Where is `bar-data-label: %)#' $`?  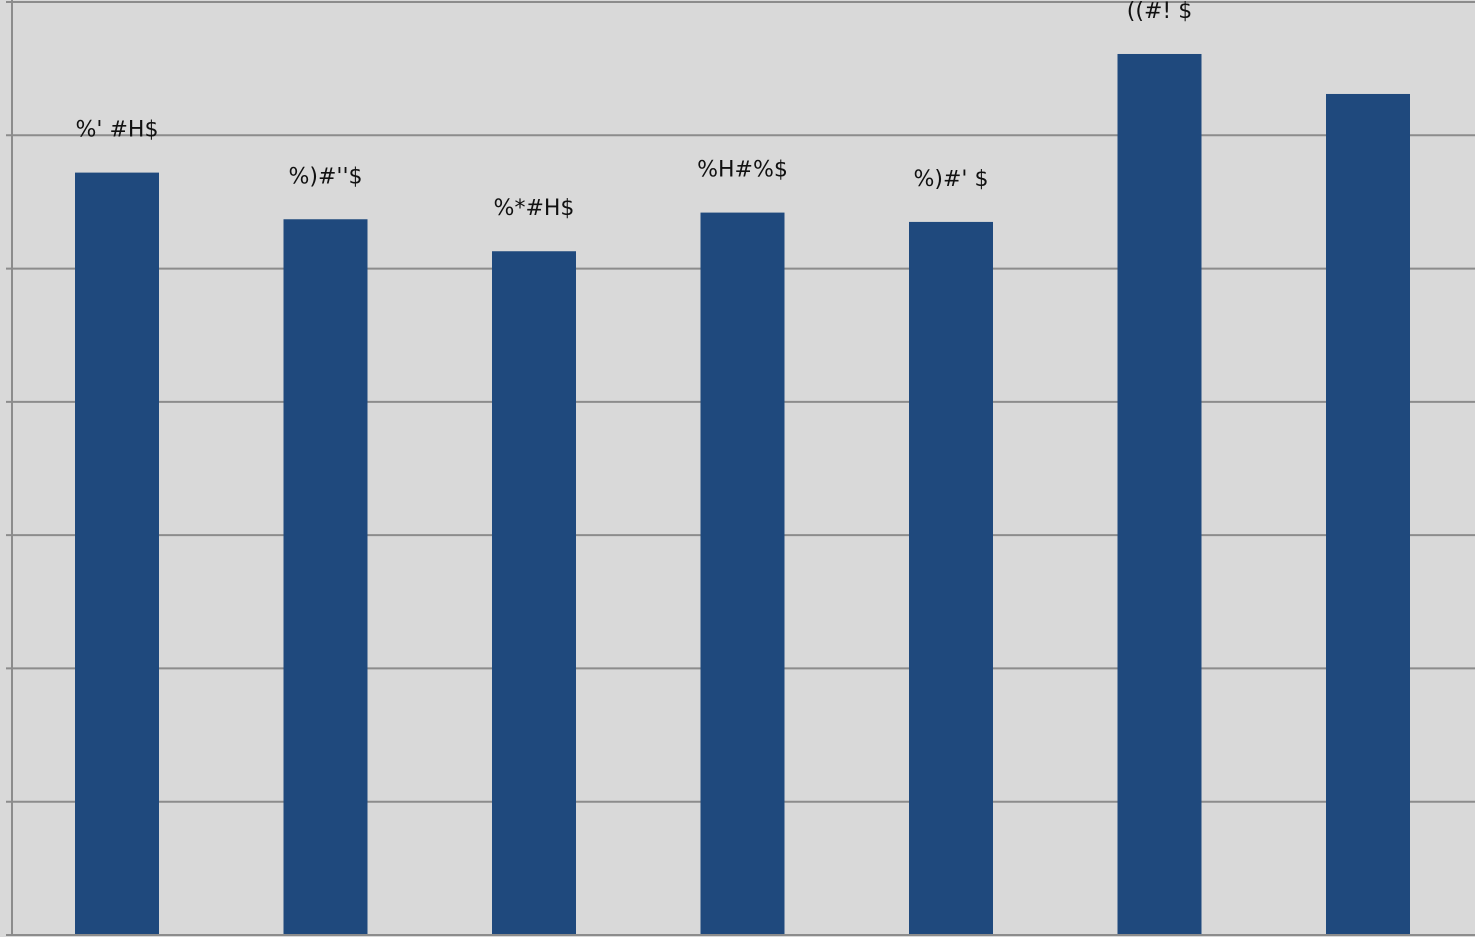 bar-data-label: %)#' $ is located at coordinates (951, 179).